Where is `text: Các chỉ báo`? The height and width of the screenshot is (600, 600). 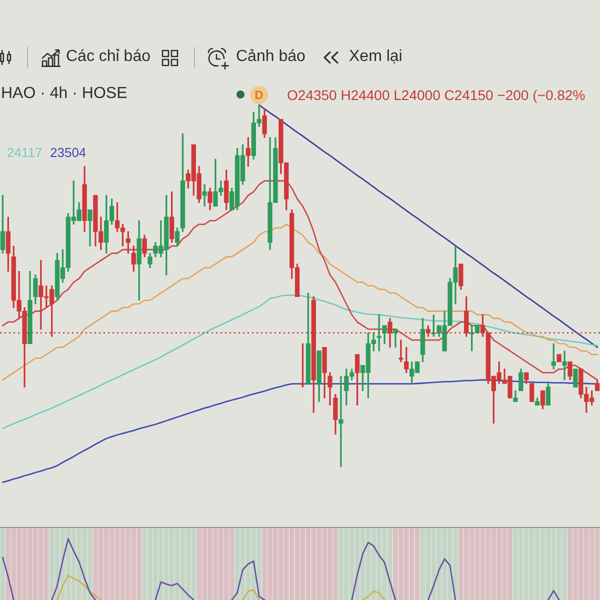 text: Các chỉ báo is located at coordinates (108, 57).